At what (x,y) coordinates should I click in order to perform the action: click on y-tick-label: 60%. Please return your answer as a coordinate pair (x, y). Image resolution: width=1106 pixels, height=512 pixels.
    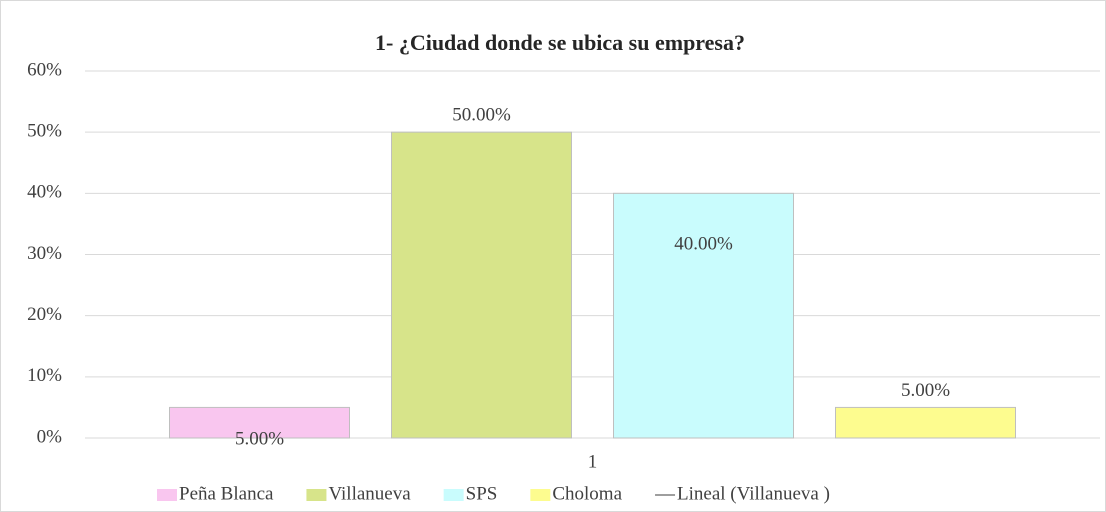
    Looking at the image, I should click on (44, 69).